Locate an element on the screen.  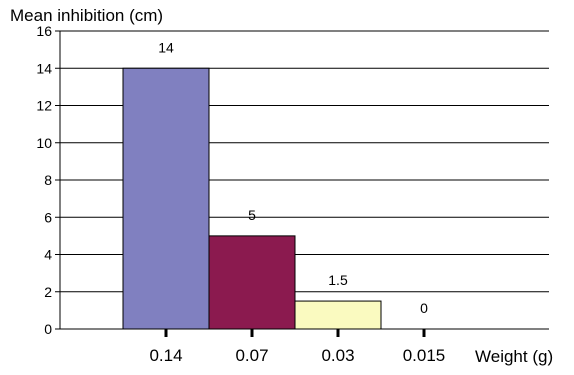
y-axis-label: Mean inhibition (cm) is located at coordinates (86, 15).